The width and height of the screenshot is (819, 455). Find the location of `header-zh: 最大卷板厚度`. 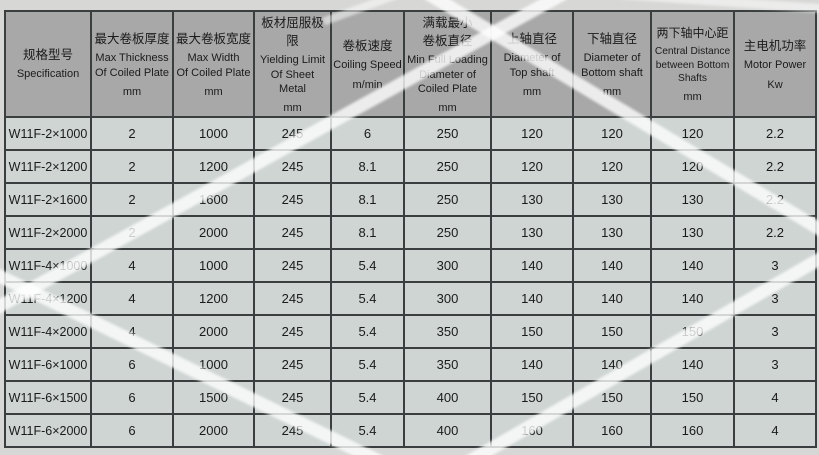

header-zh: 最大卷板厚度 is located at coordinates (132, 39).